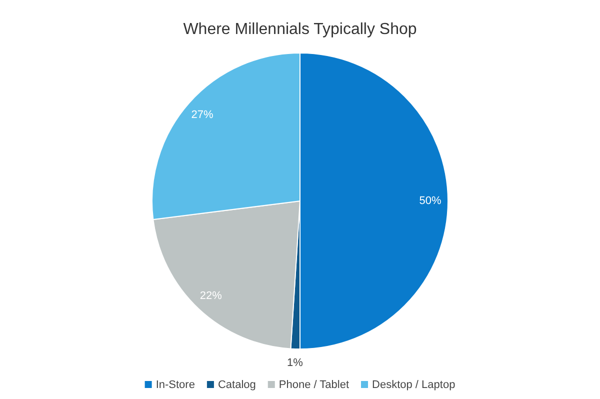 The width and height of the screenshot is (600, 399). I want to click on data-label: 1%, so click(295, 362).